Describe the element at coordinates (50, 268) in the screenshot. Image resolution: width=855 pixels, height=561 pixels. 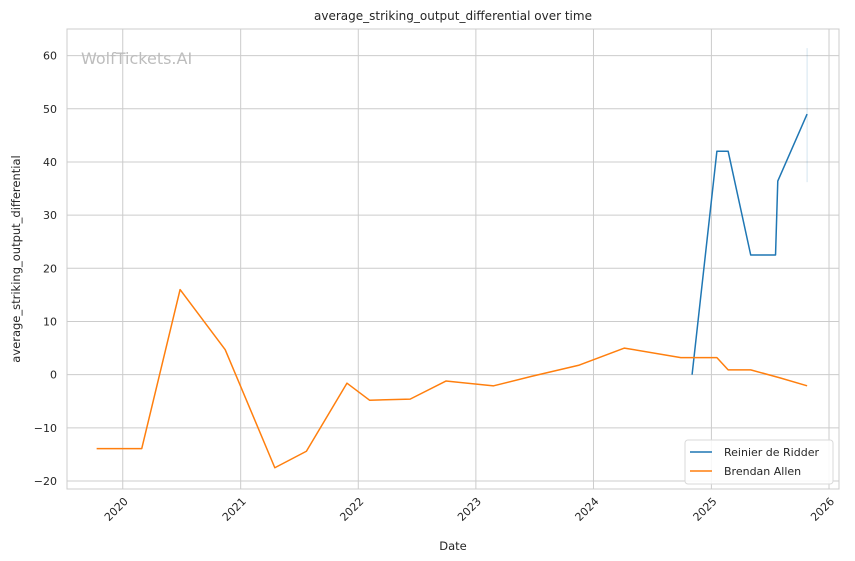
I see `y-tick-label: 20` at that location.